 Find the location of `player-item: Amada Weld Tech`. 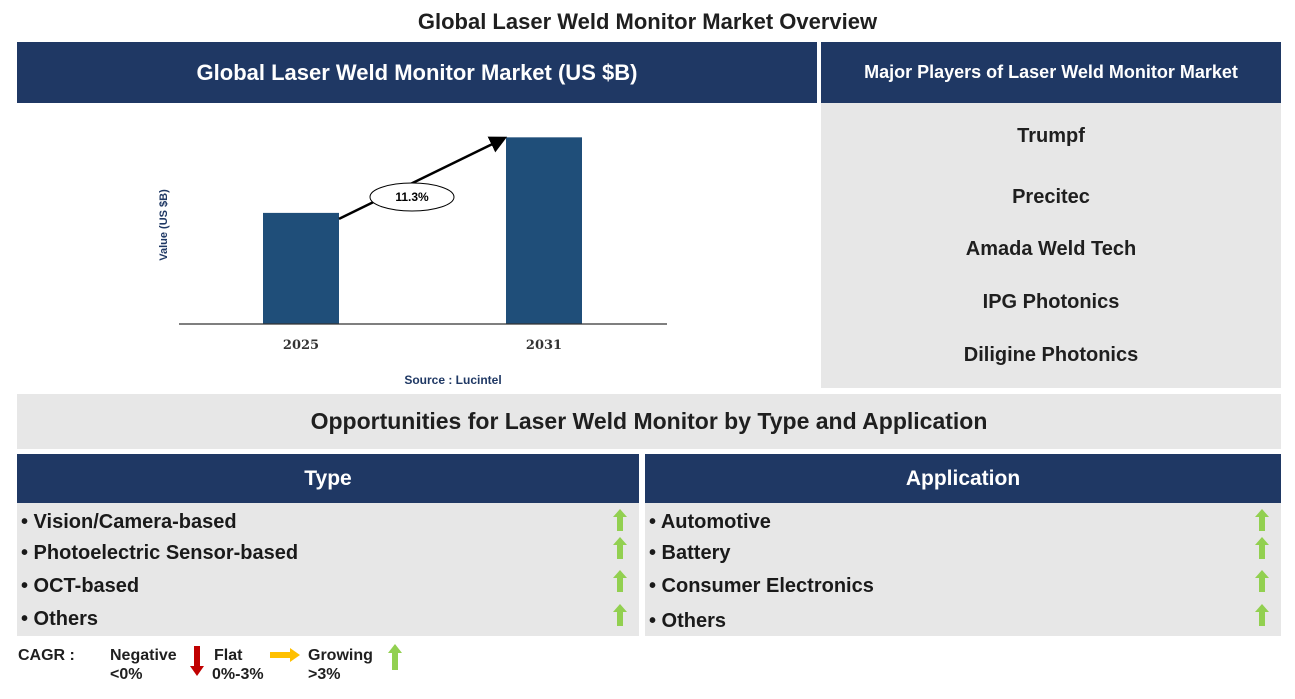

player-item: Amada Weld Tech is located at coordinates (1051, 249).